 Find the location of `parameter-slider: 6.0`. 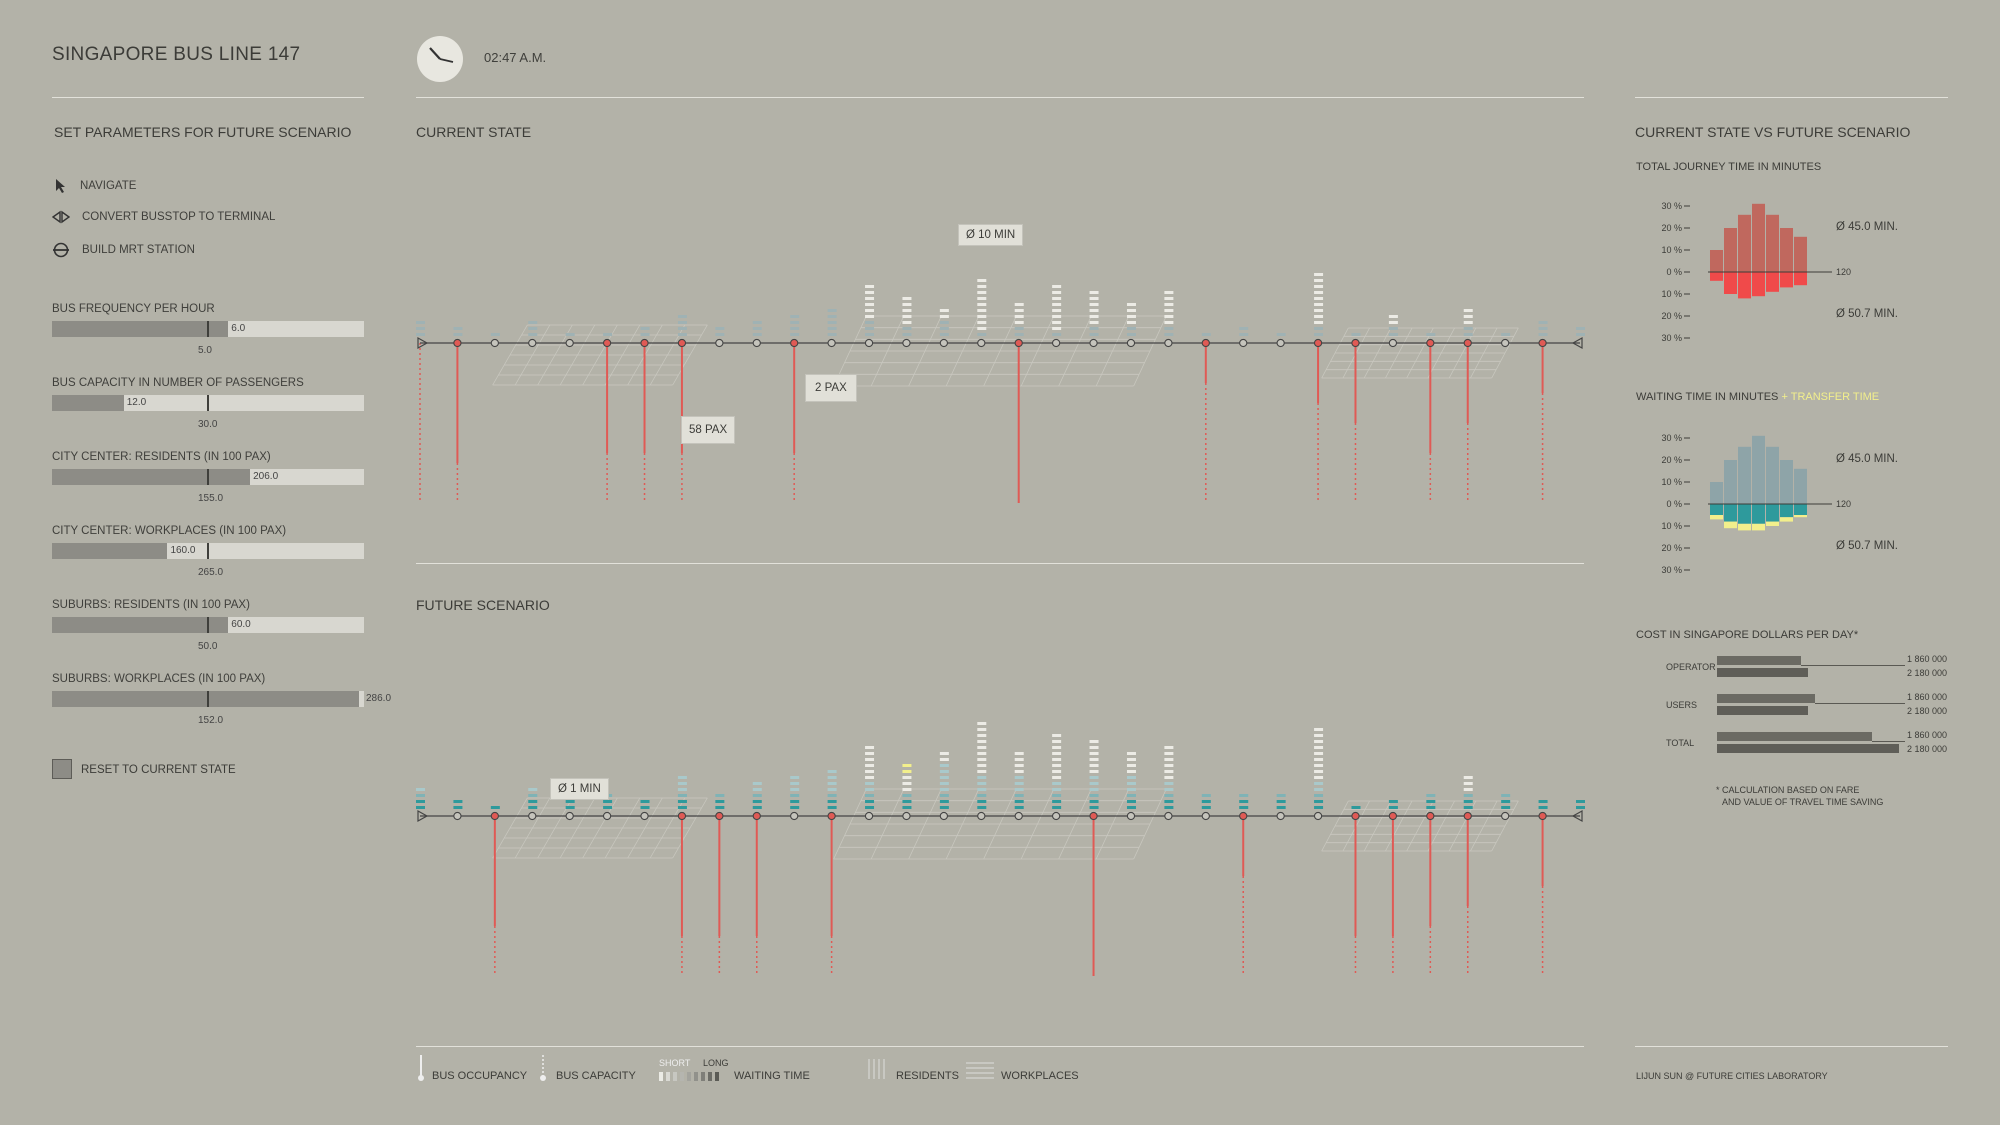

parameter-slider: 6.0 is located at coordinates (208, 329).